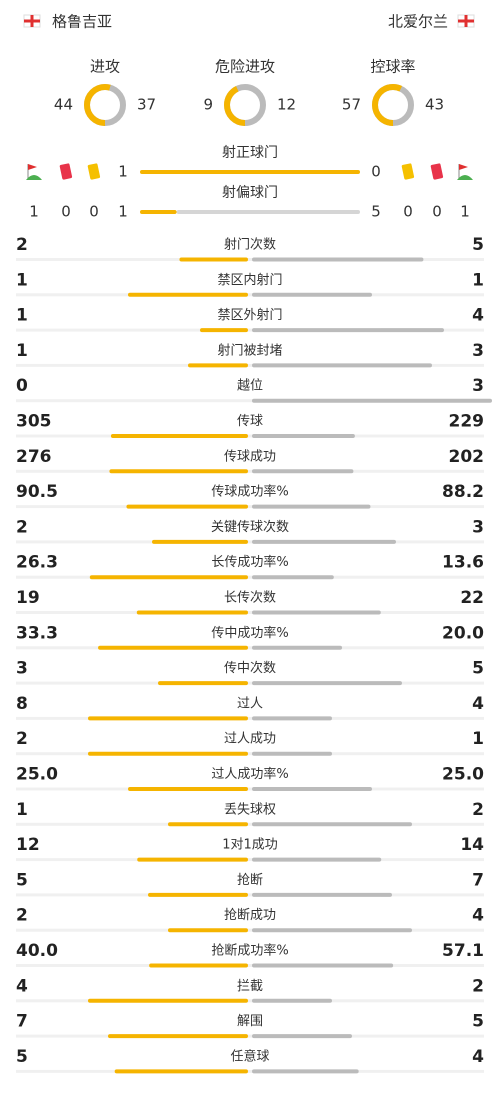 This screenshot has width=500, height=1101. I want to click on away-value: 13.6, so click(463, 563).